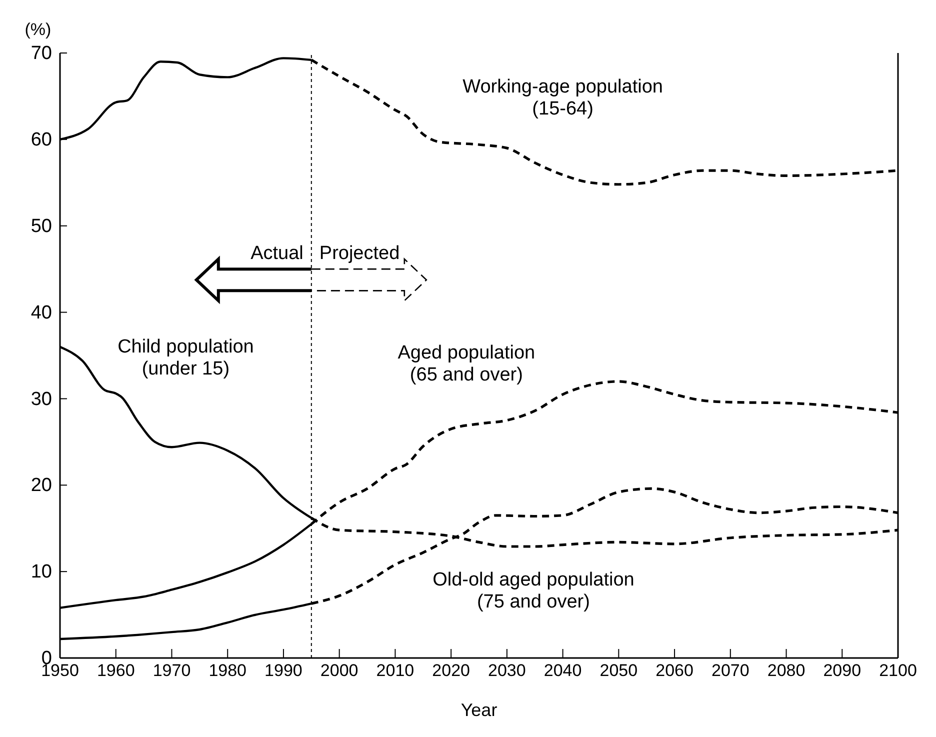  What do you see at coordinates (38, 29) in the screenshot?
I see `y-axis-title: (%)` at bounding box center [38, 29].